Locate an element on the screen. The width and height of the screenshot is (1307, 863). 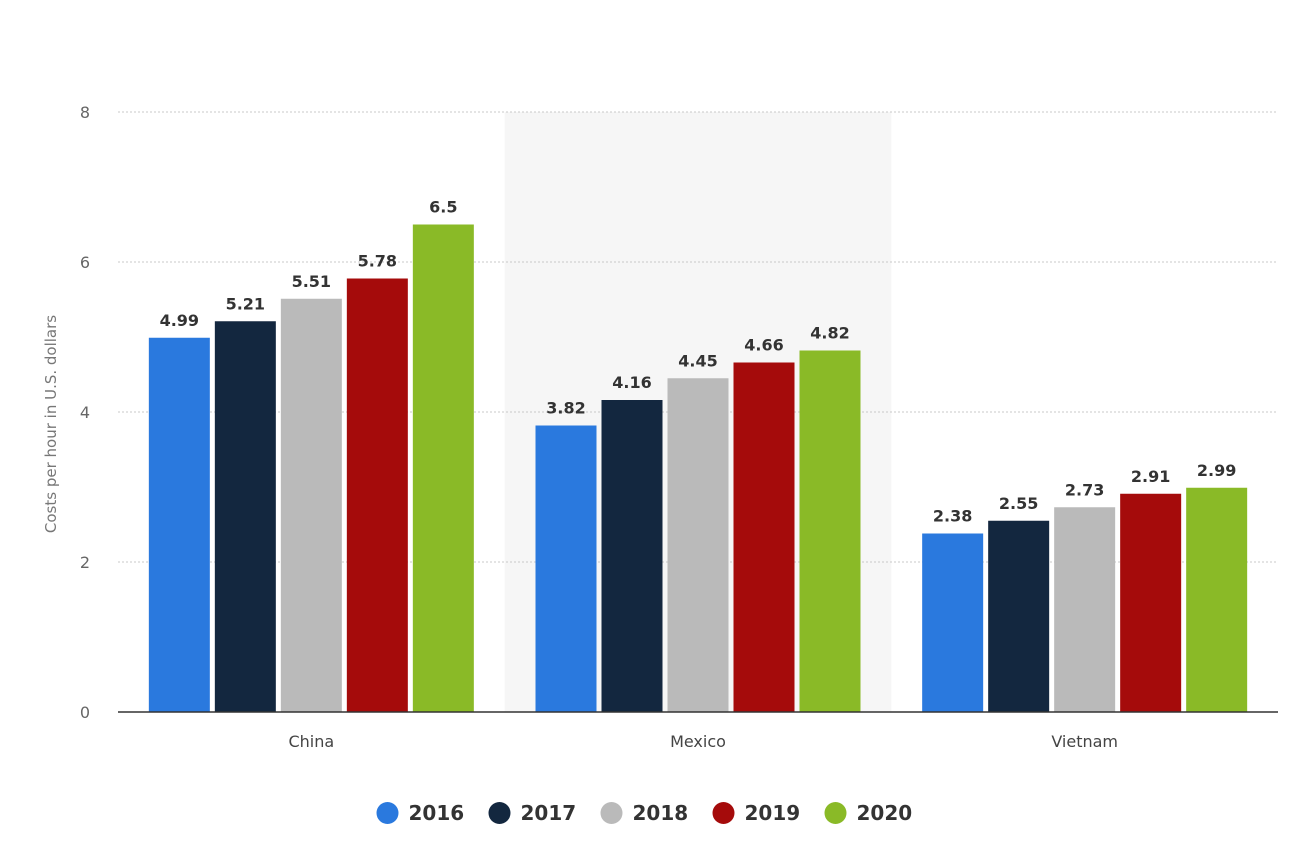
bar-china-2016 is located at coordinates (179, 524).